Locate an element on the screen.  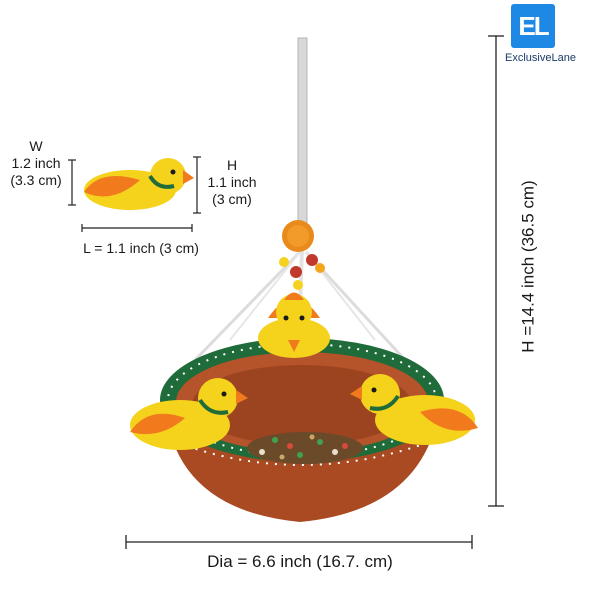
top-bird is located at coordinates (294, 325).